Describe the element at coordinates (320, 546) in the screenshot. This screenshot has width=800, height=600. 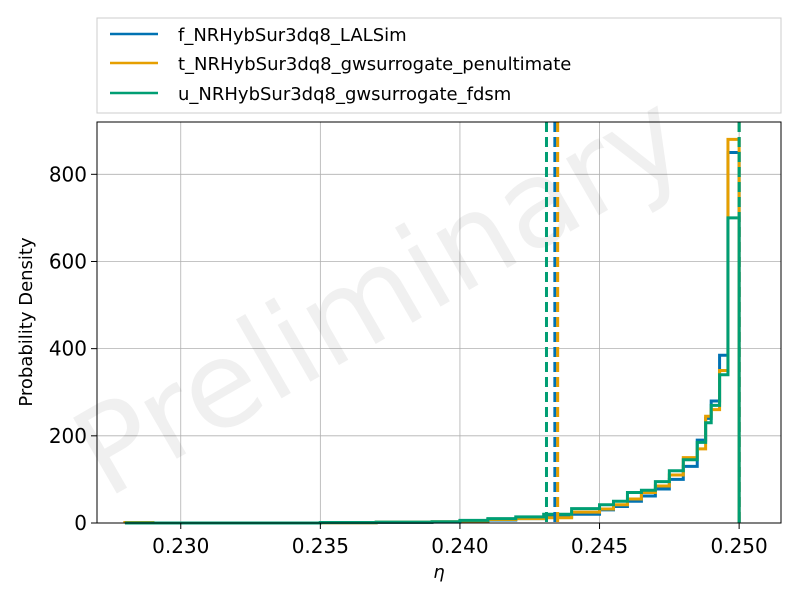
I see `x-tick-label: 0.235` at that location.